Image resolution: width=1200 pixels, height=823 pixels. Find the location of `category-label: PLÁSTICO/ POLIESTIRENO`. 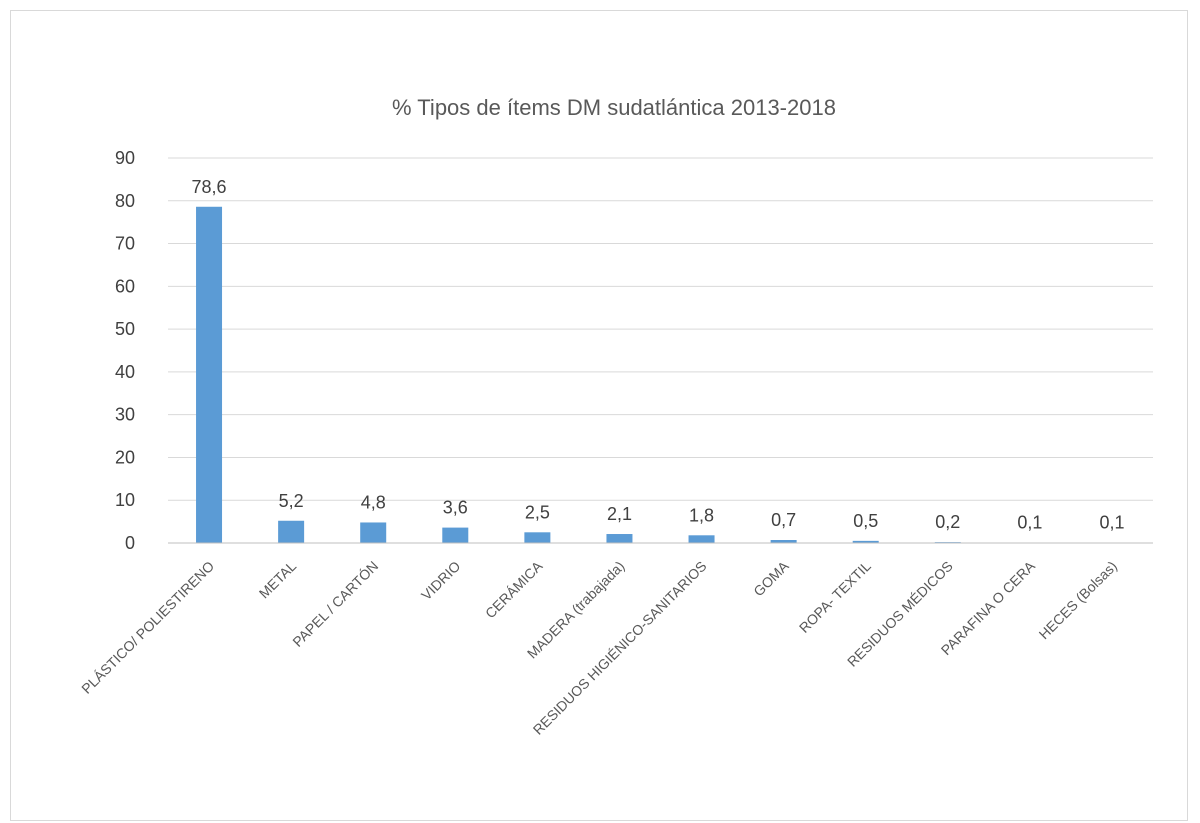

category-label: PLÁSTICO/ POLIESTIRENO is located at coordinates (147, 627).